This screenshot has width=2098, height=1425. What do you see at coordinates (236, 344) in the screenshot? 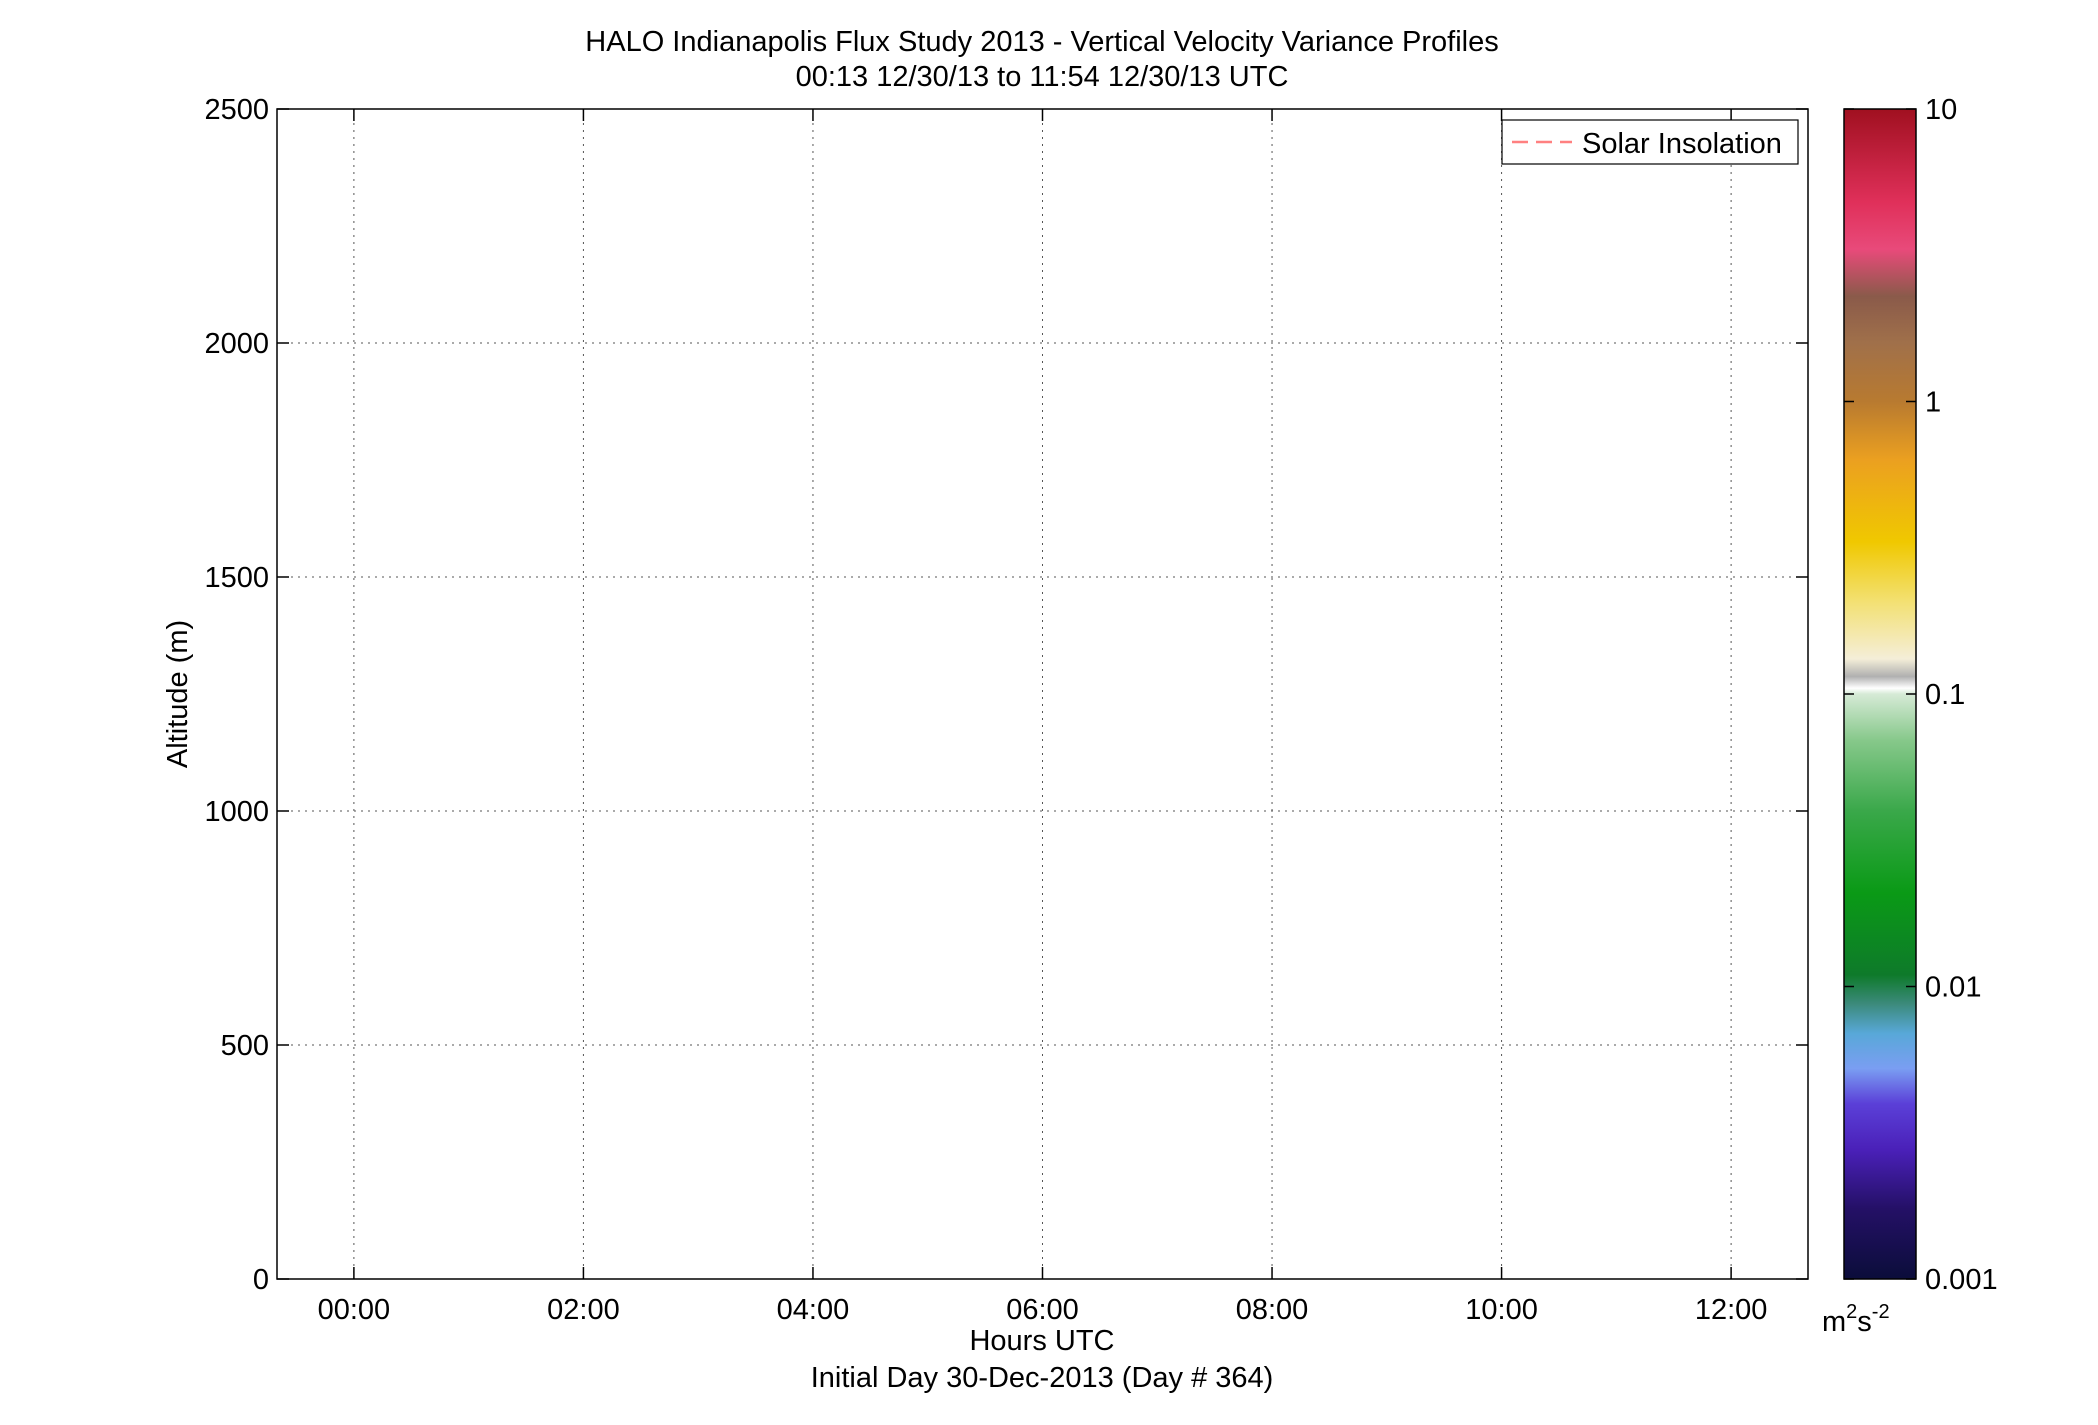
I see `y-tick-label: 2000` at bounding box center [236, 344].